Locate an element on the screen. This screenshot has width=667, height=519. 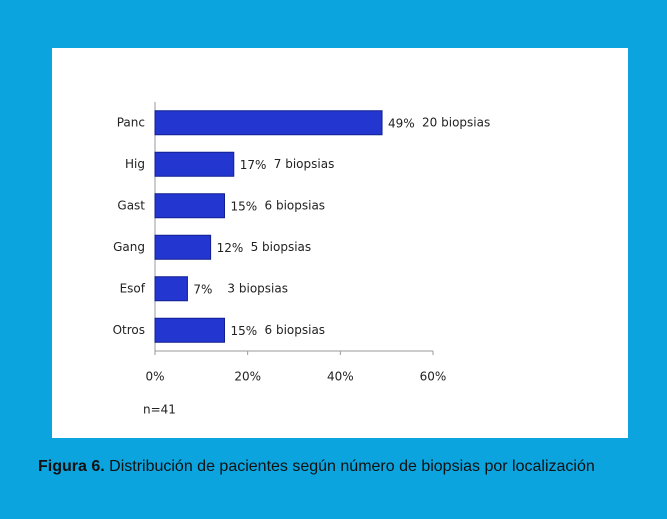
annotation: 7 biopsias is located at coordinates (304, 164).